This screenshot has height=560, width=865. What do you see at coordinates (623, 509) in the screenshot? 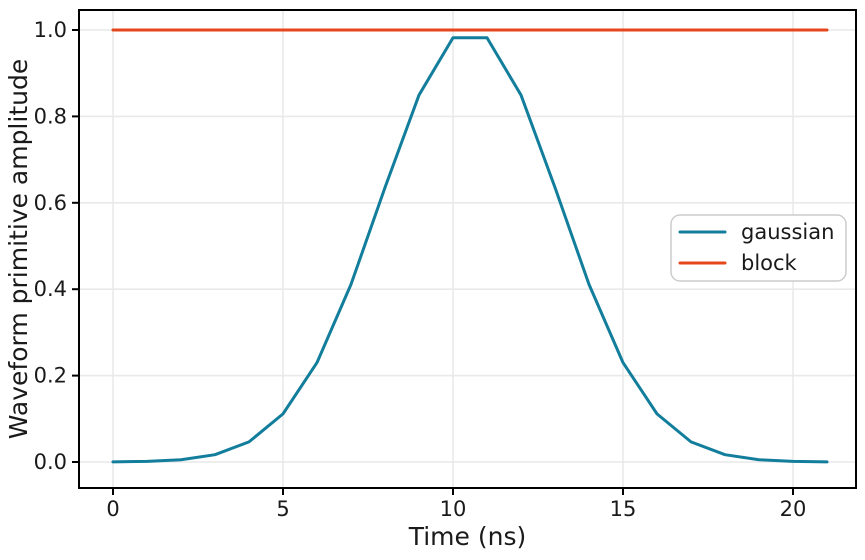
I see `x-tick-label-3: 15` at bounding box center [623, 509].